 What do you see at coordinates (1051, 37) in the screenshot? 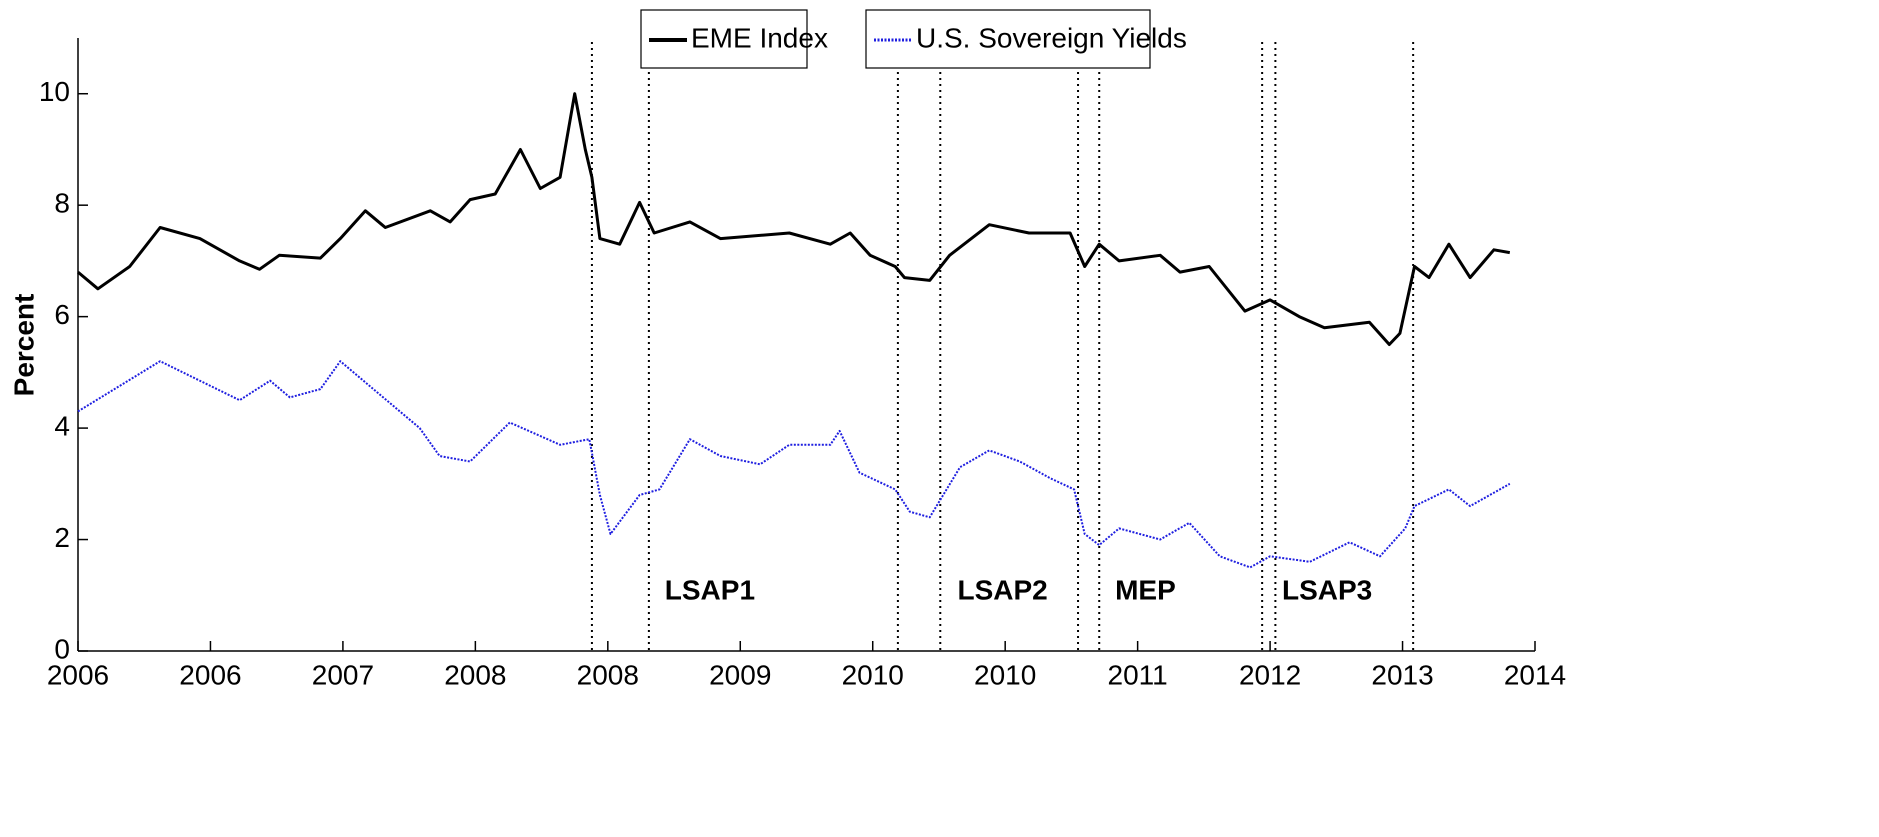
I see `legend-label: U.S. Sovereign Yields` at bounding box center [1051, 37].